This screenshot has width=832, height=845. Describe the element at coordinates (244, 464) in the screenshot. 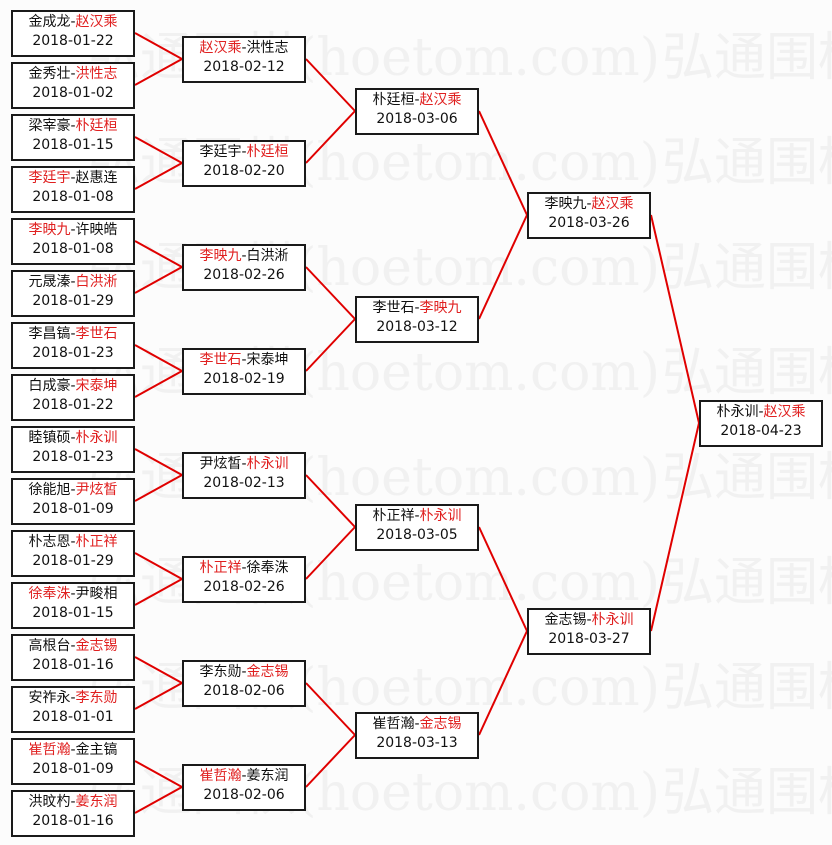

I see `match-players: 尹炫皙-朴永训` at that location.